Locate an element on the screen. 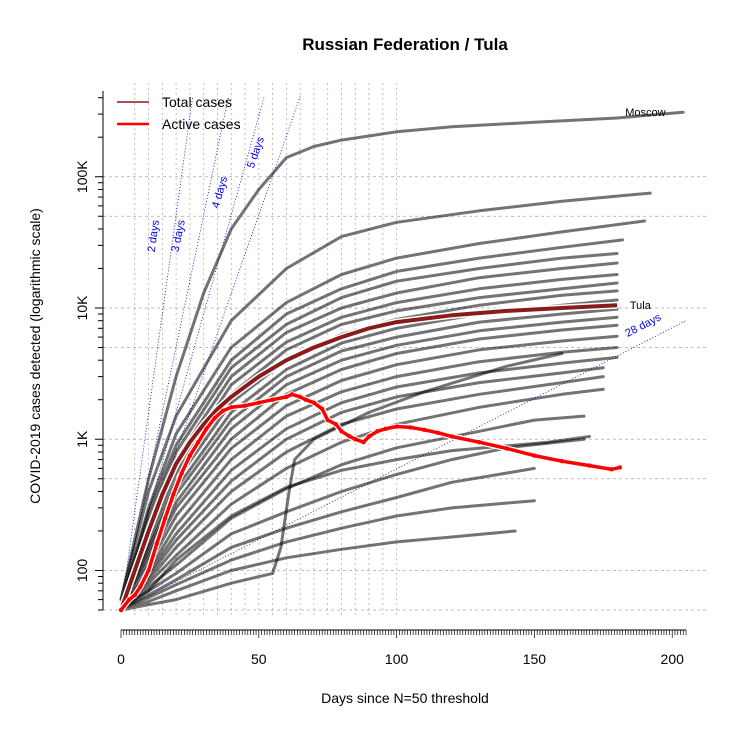 The height and width of the screenshot is (750, 750). y-tick-label: 100 is located at coordinates (82, 571).